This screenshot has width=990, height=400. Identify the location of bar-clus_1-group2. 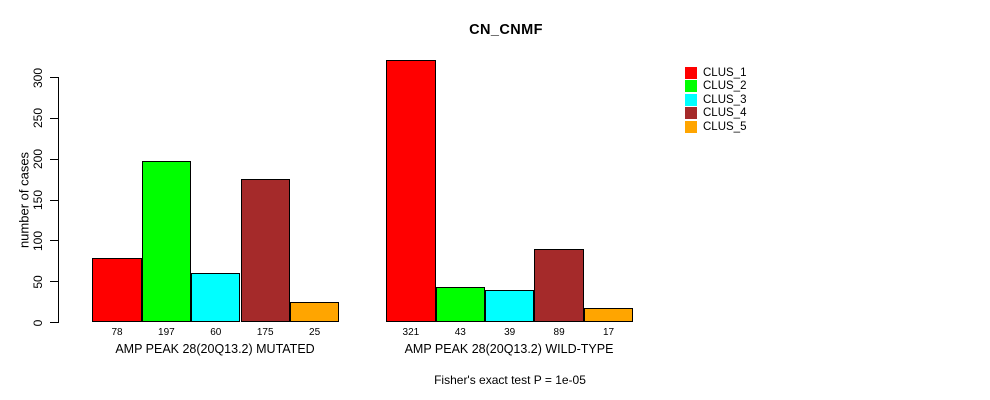
(411, 190).